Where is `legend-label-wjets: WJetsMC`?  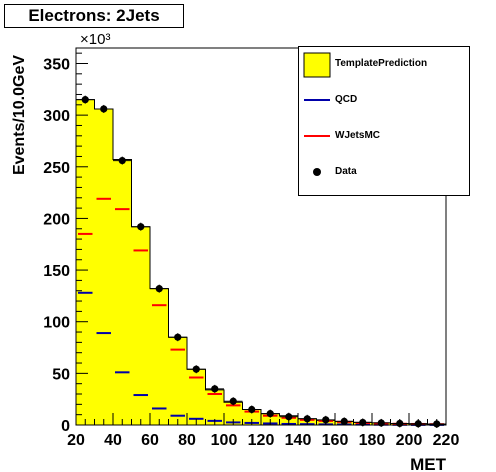
legend-label-wjets: WJetsMC is located at coordinates (358, 135).